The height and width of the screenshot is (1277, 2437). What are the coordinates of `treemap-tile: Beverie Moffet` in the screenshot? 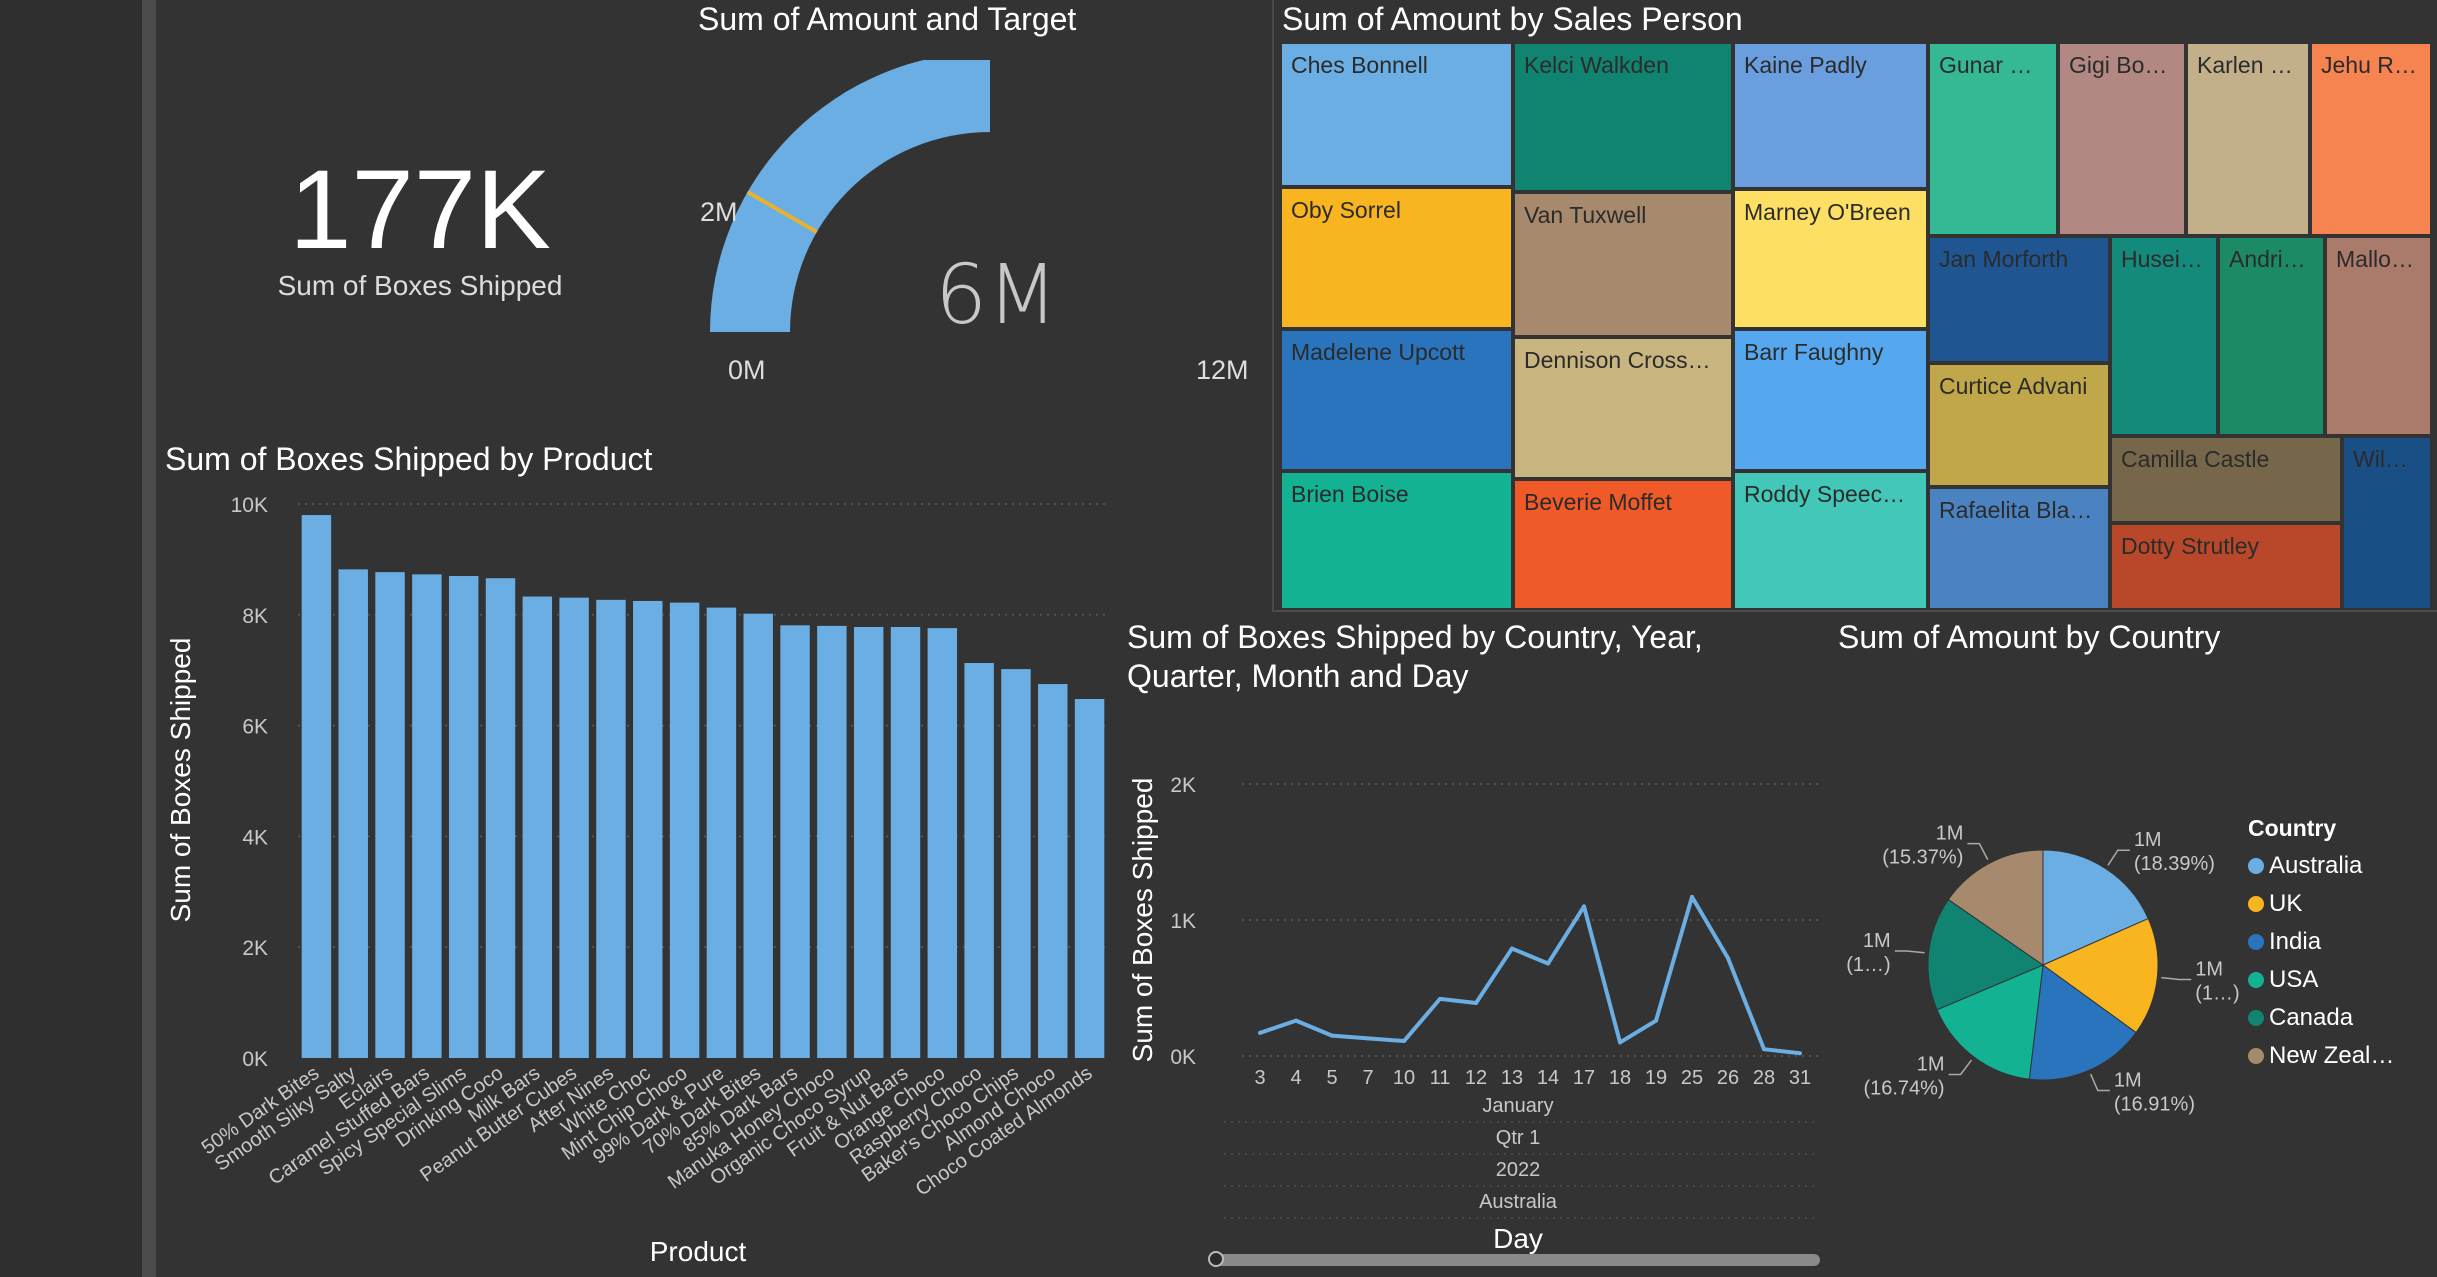 It's located at (1623, 544).